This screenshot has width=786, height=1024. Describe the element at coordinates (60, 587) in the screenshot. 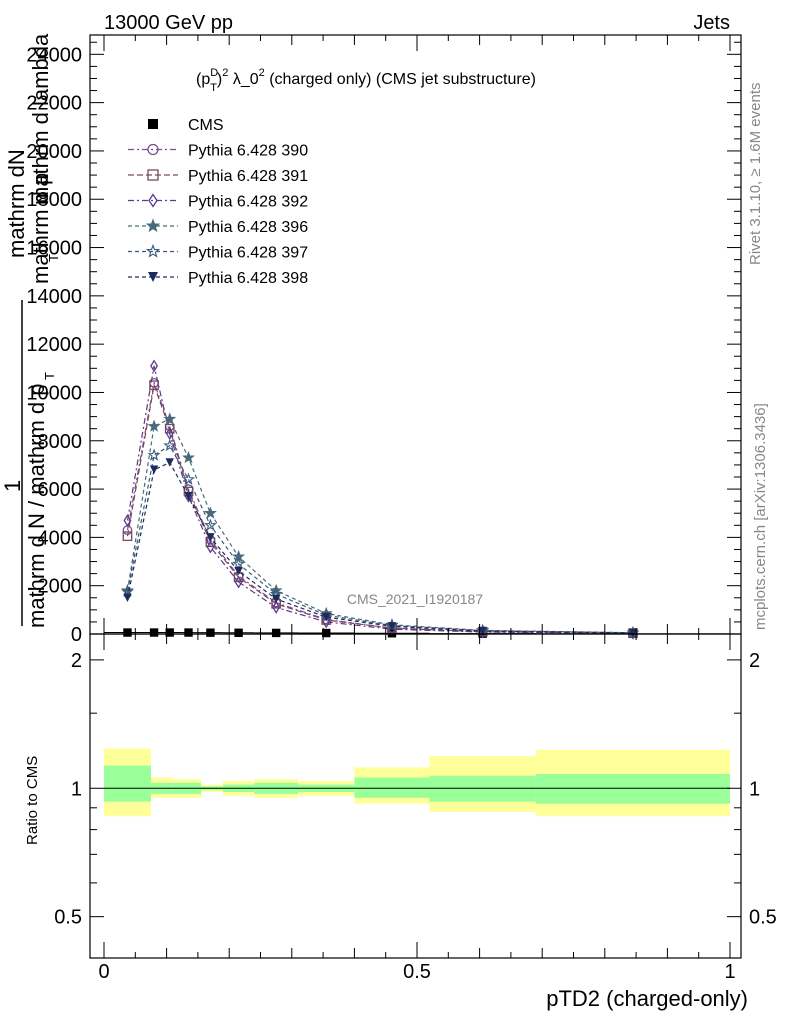

I see `y-tick-label: 2000` at that location.